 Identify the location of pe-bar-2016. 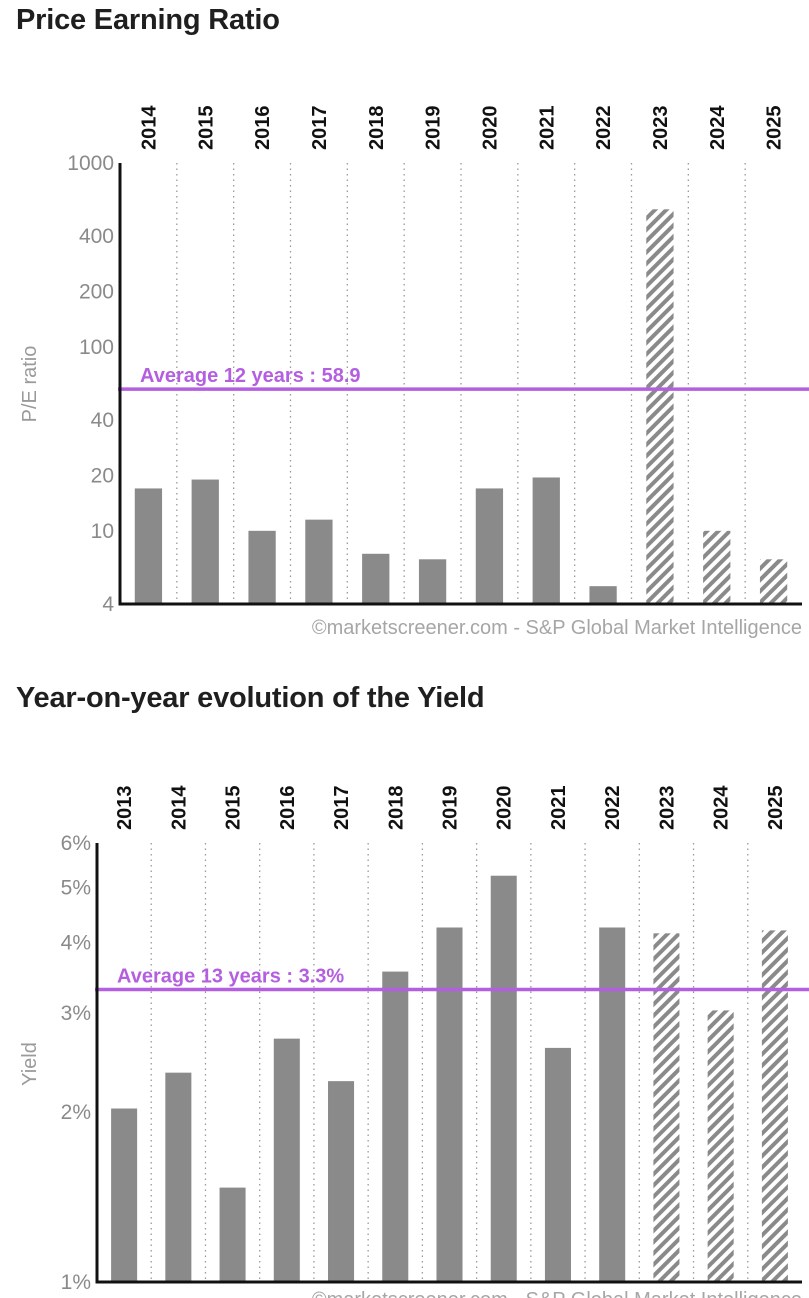
(262, 567).